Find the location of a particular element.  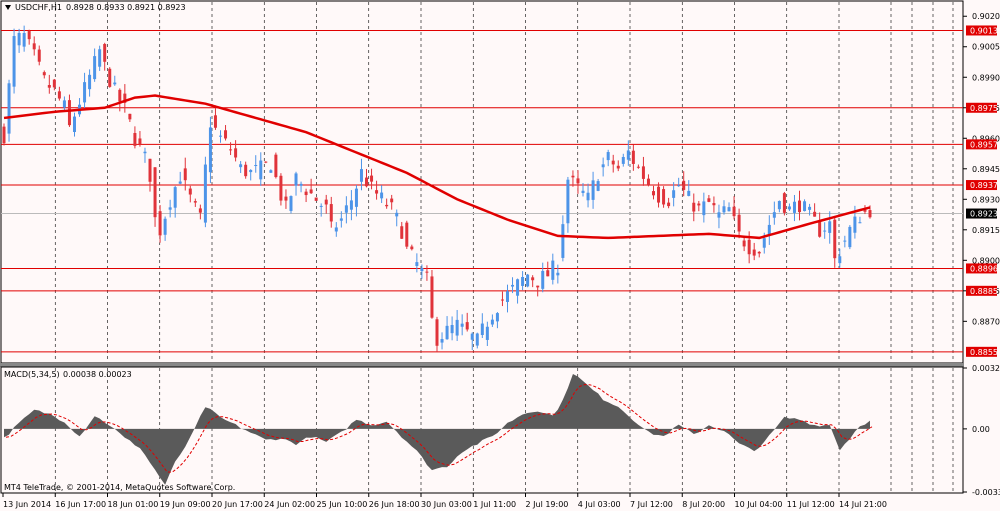

time-label: 25 Jun 10:00 is located at coordinates (342, 504).